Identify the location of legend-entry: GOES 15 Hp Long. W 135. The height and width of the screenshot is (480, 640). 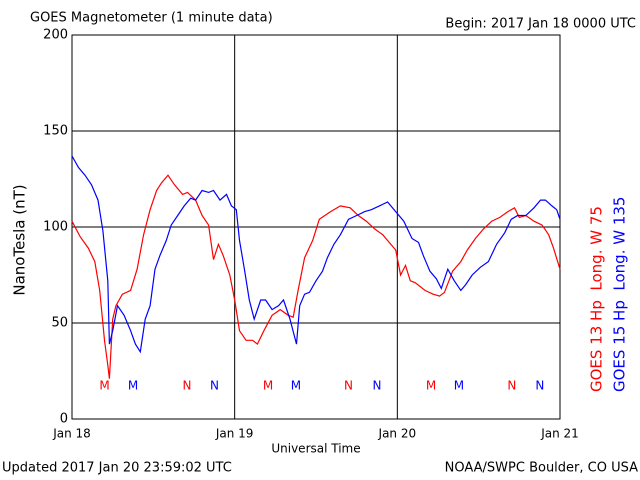
(620, 294).